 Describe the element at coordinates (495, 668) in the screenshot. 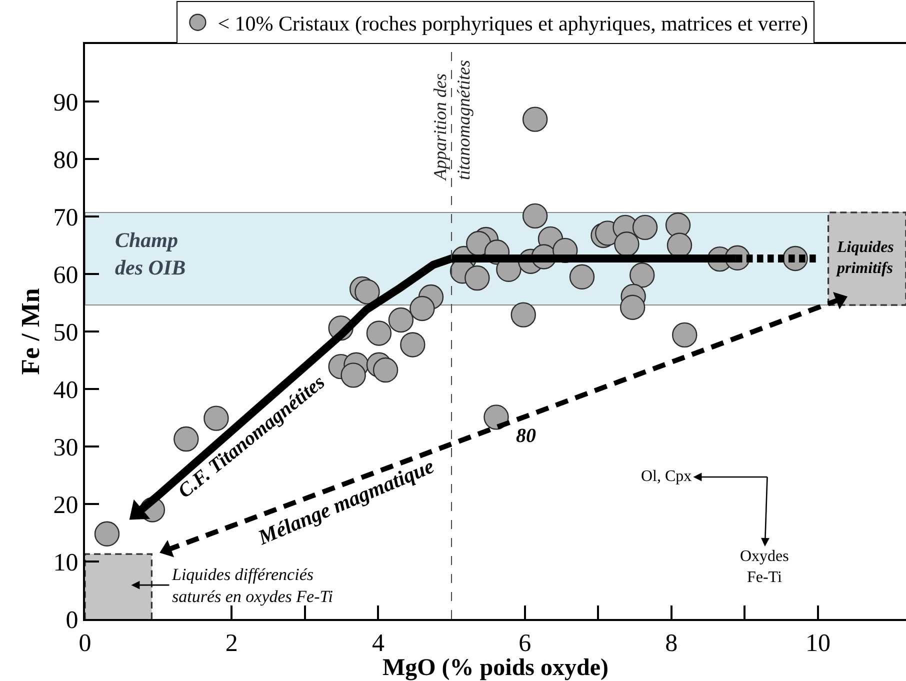

I see `x-axis-title: MgO (% poids oxyde)` at that location.